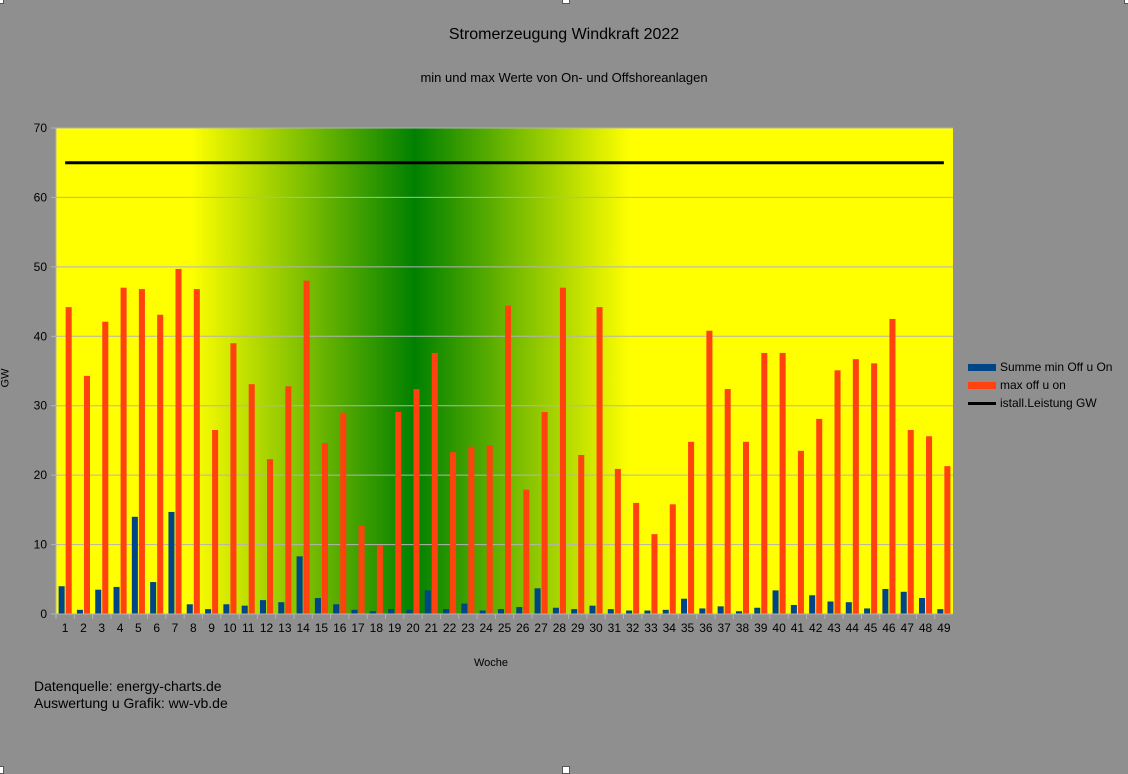 This screenshot has width=1128, height=774. I want to click on y-tick-label: 40, so click(41, 336).